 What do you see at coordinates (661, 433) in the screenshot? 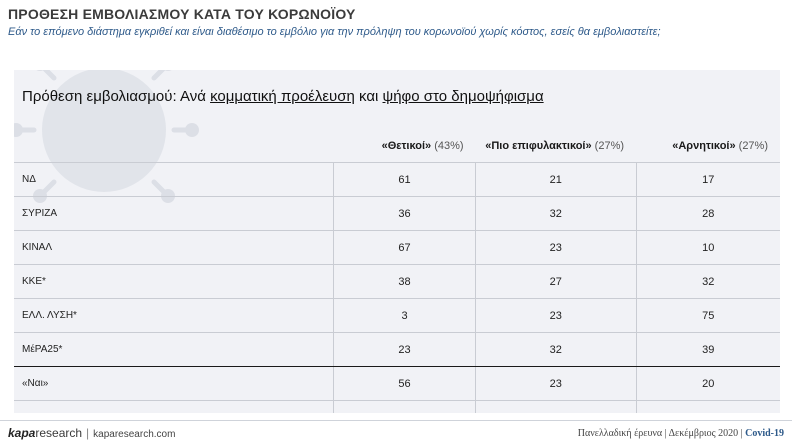
I see `credits-text: Πανελλαδική έρευνα | Δεκέμβριος 2020 |` at bounding box center [661, 433].